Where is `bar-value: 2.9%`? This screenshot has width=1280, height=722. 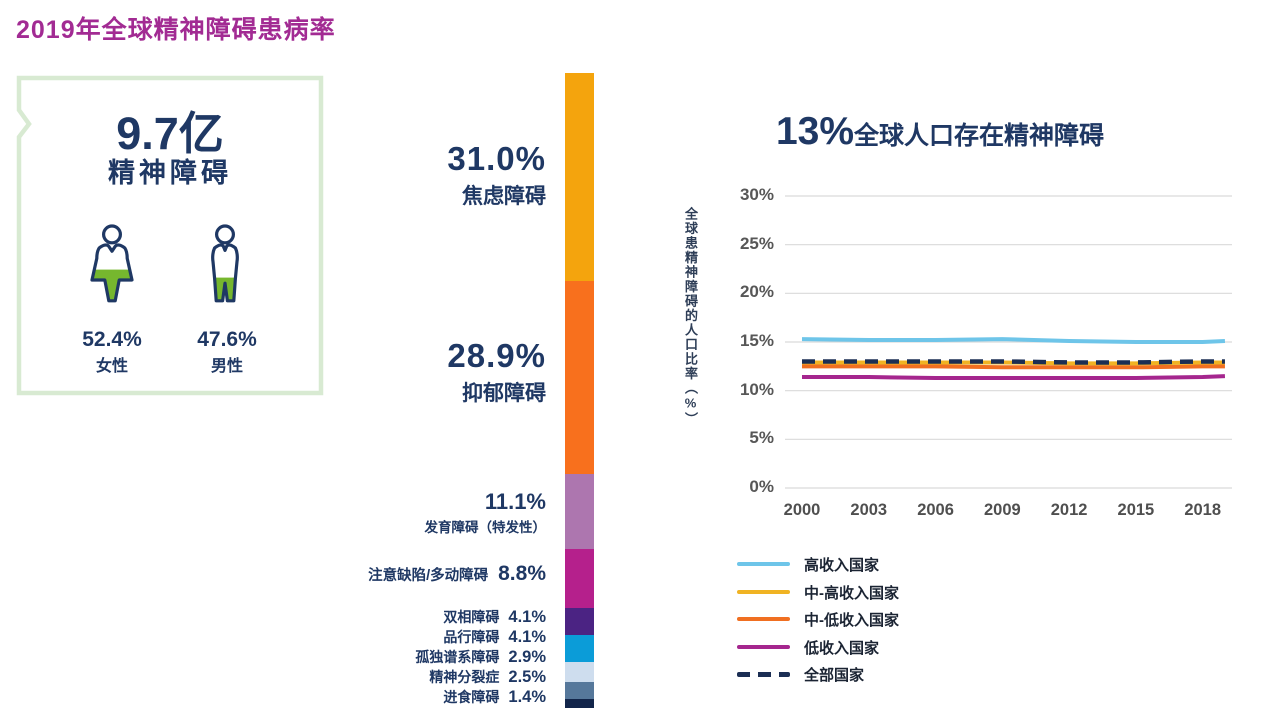 bar-value: 2.9% is located at coordinates (527, 657).